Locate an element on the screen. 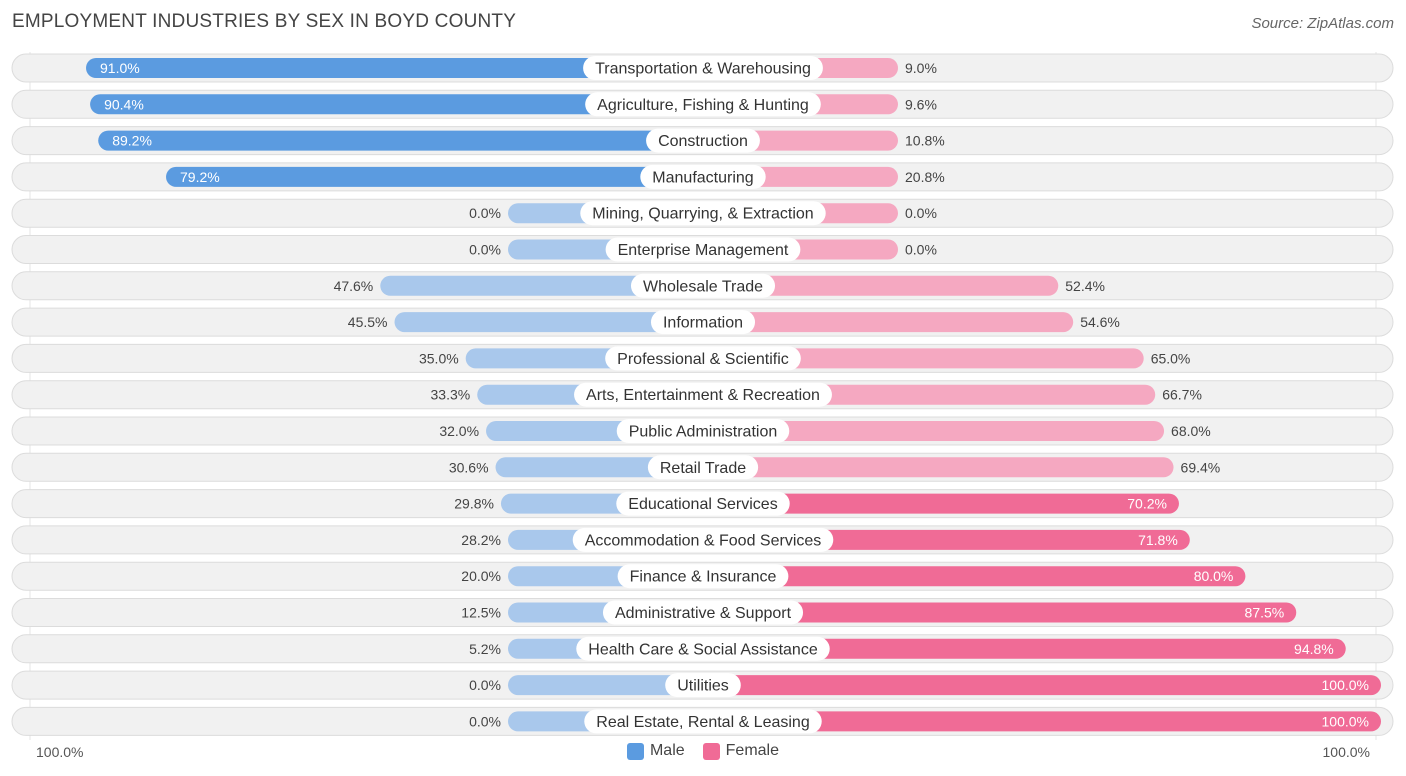  value-label-male: 35.0% is located at coordinates (439, 358).